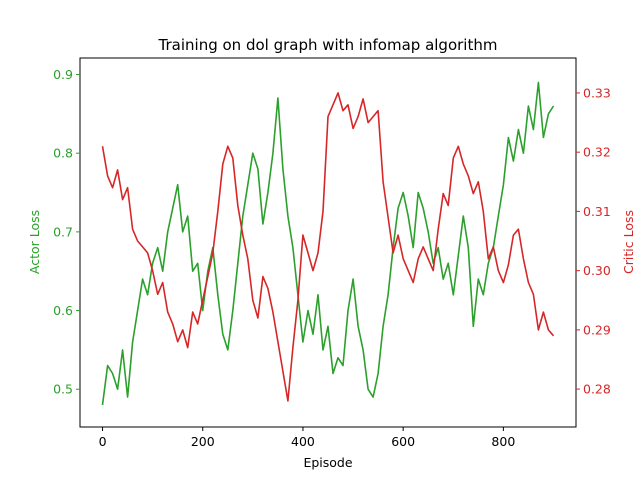 The width and height of the screenshot is (640, 480). I want to click on x-tick-label: 600, so click(403, 441).